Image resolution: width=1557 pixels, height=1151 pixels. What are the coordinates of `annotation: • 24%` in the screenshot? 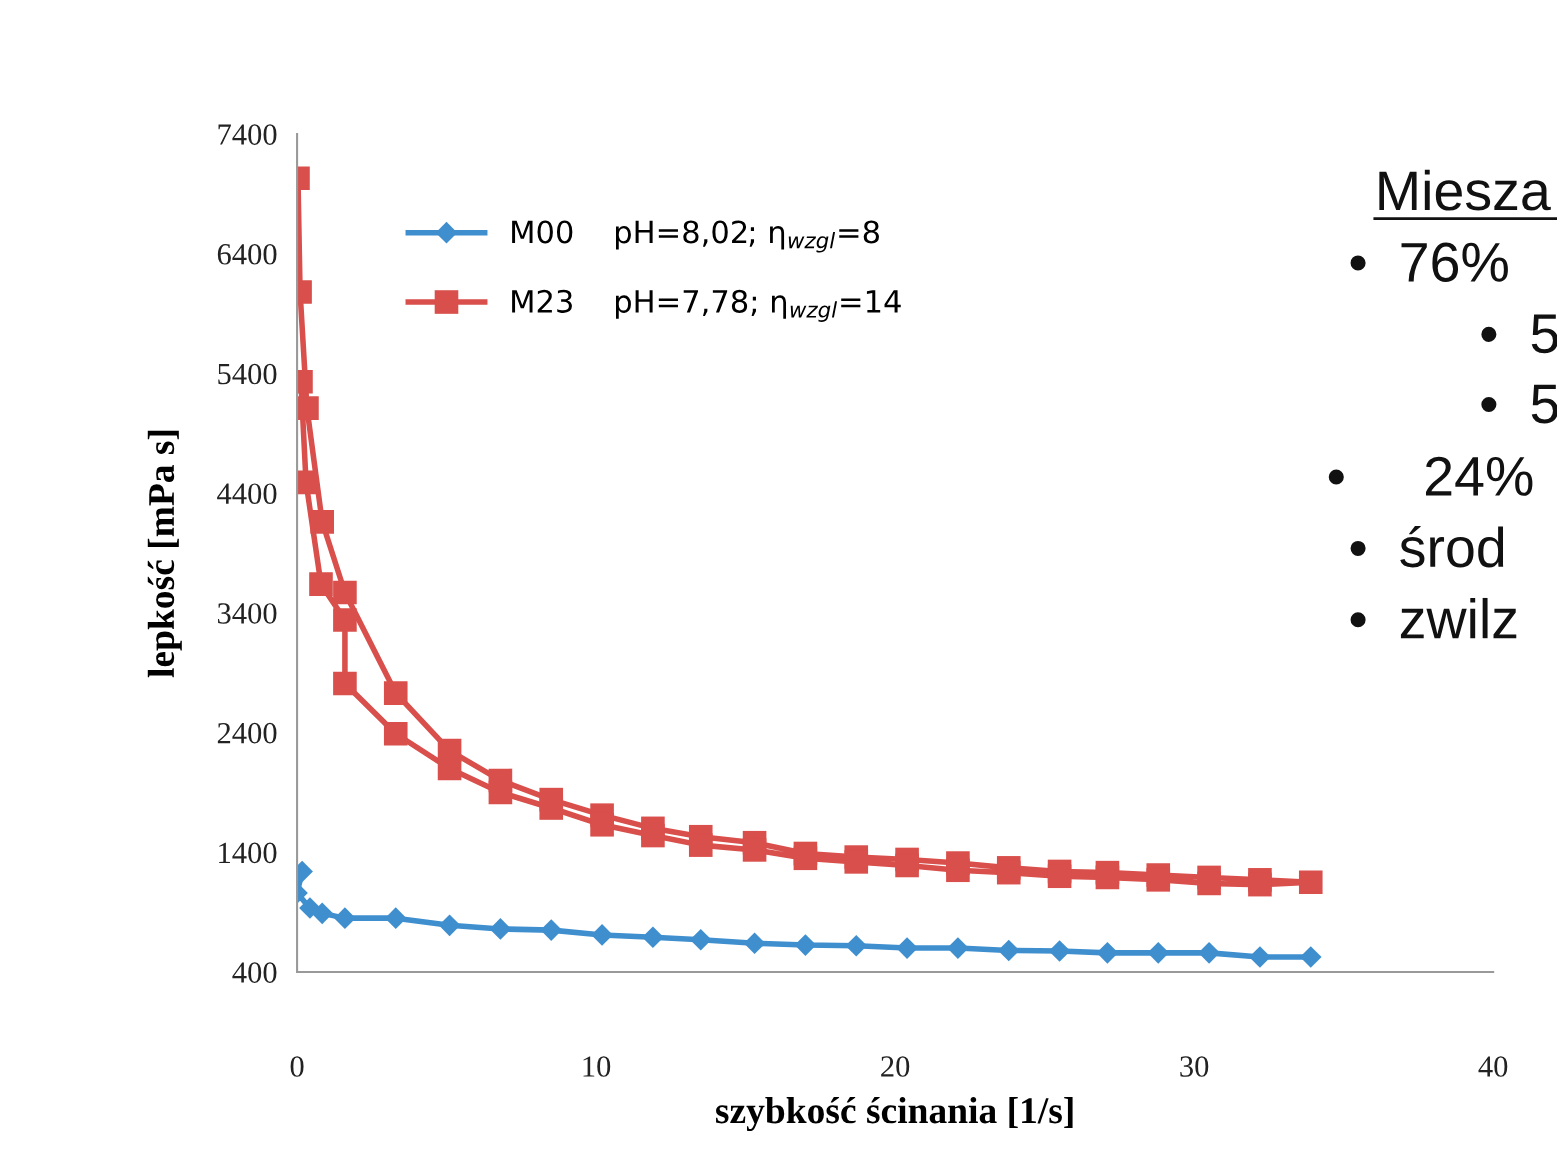 It's located at (1430, 476).